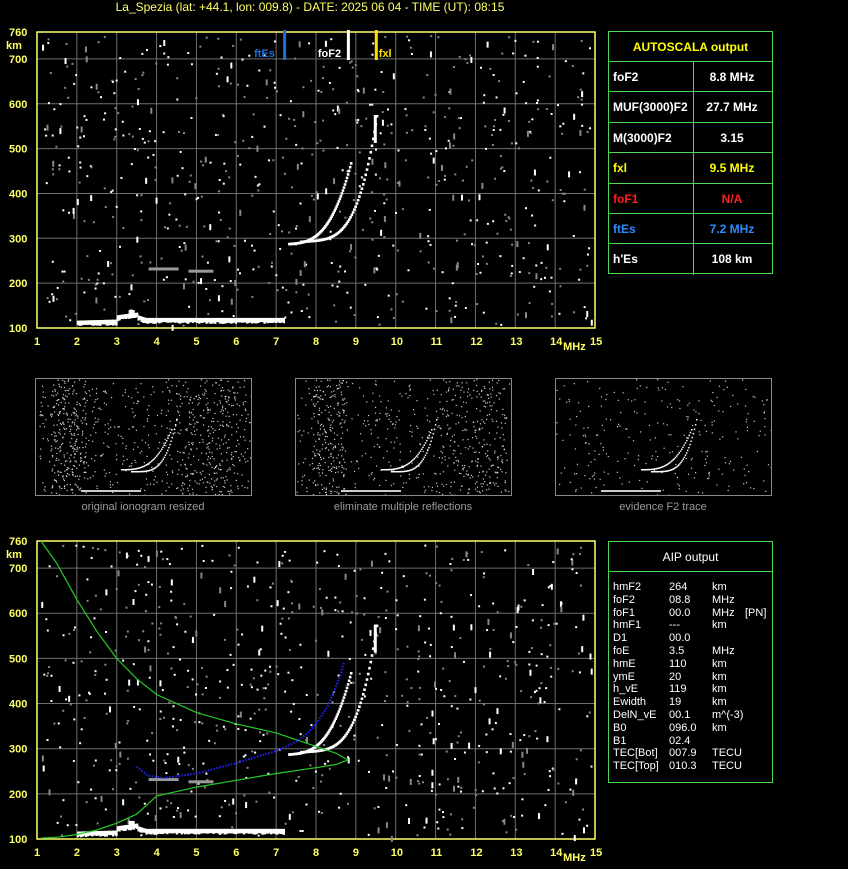 Image resolution: width=848 pixels, height=869 pixels. Describe the element at coordinates (690, 587) in the screenshot. I see `aip-row: hmF2 264 km` at that location.